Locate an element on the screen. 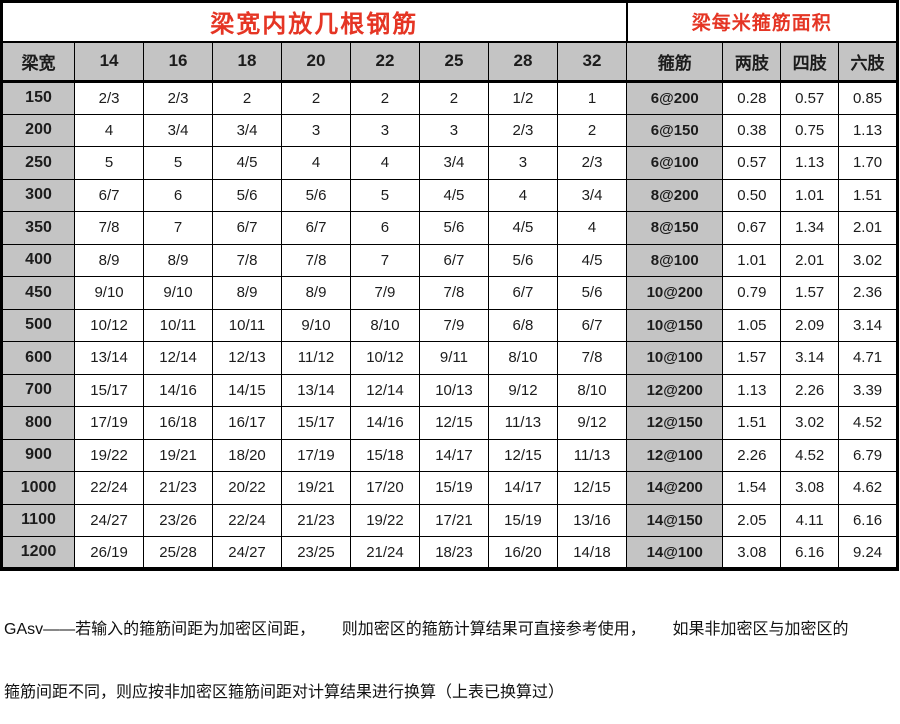 This screenshot has width=900, height=724. stirrup-area-cell: 0.57 is located at coordinates (752, 163).